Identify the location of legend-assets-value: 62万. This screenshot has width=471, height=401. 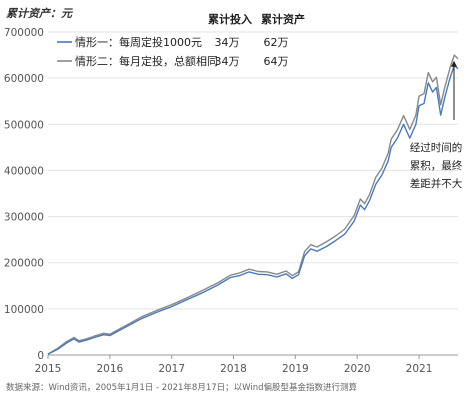
(276, 42).